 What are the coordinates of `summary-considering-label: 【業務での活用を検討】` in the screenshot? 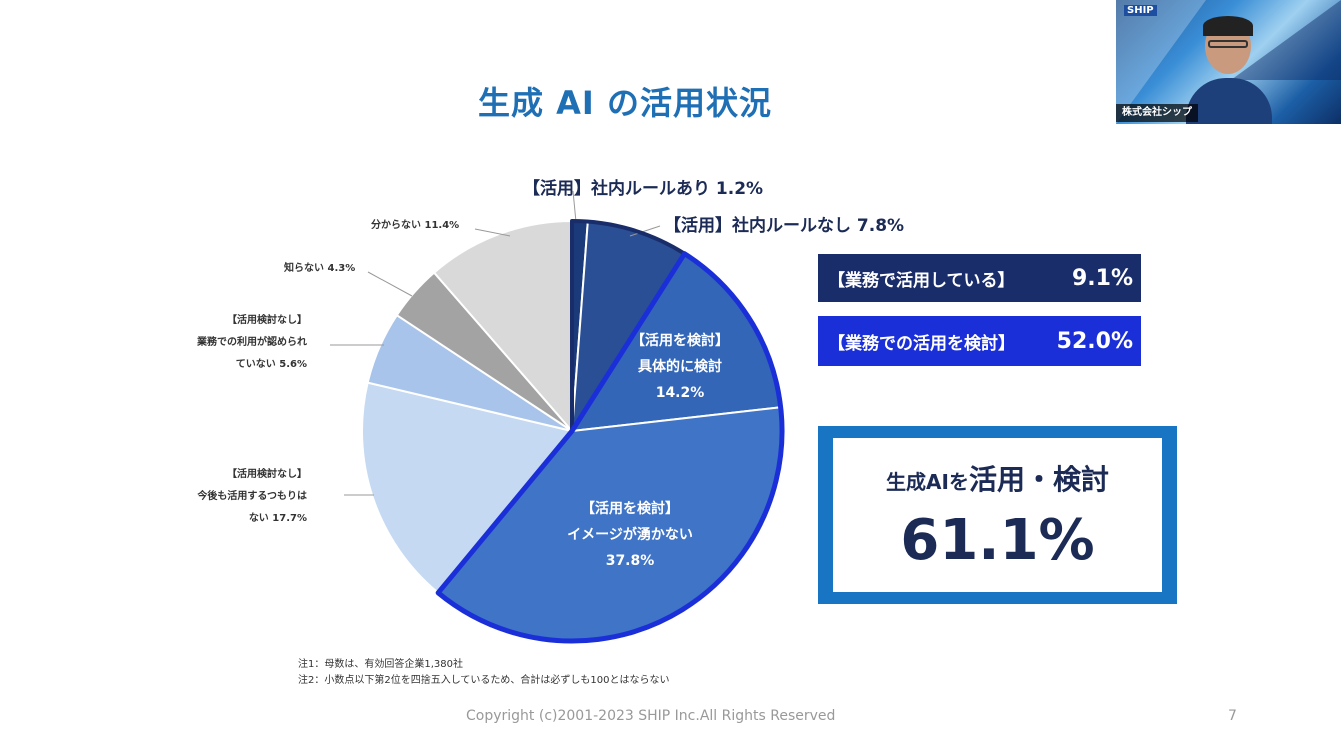 It's located at (921, 343).